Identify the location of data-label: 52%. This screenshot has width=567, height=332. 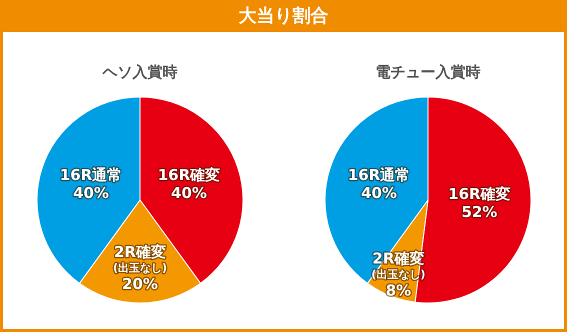
(479, 212).